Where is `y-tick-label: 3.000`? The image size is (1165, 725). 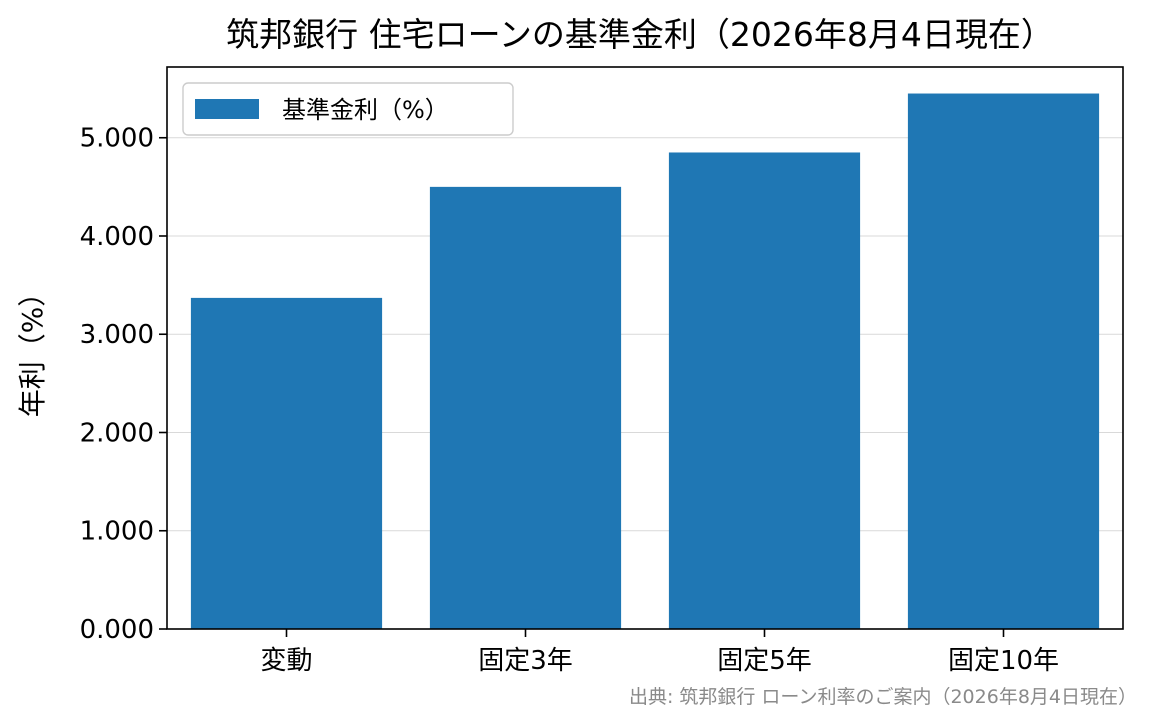 y-tick-label: 3.000 is located at coordinates (117, 335).